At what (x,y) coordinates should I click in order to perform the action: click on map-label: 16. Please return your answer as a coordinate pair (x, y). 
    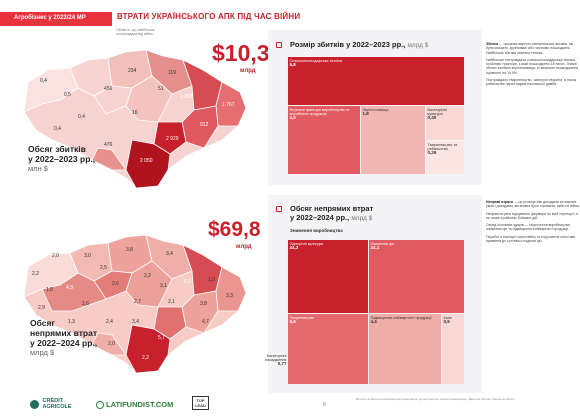
    Looking at the image, I should click on (135, 113).